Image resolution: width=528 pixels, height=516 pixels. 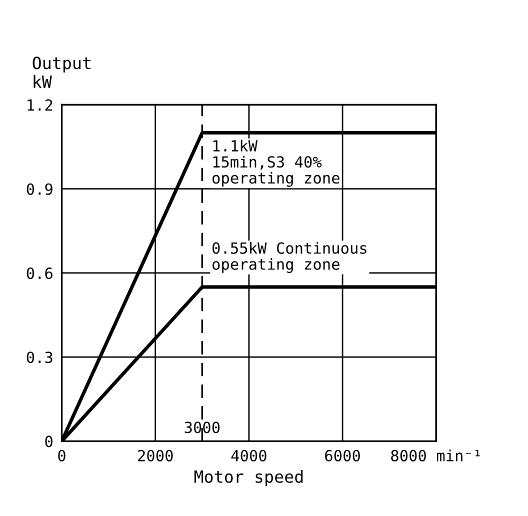 I want to click on x-tick-label: 0, so click(x=62, y=456).